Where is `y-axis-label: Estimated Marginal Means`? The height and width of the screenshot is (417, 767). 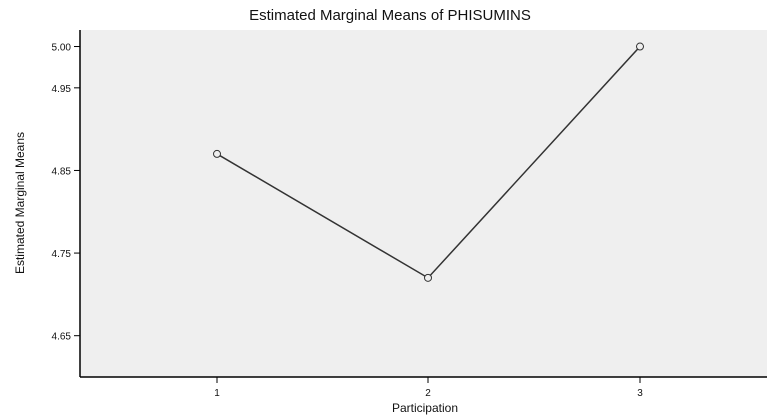
y-axis-label: Estimated Marginal Means is located at coordinates (20, 203).